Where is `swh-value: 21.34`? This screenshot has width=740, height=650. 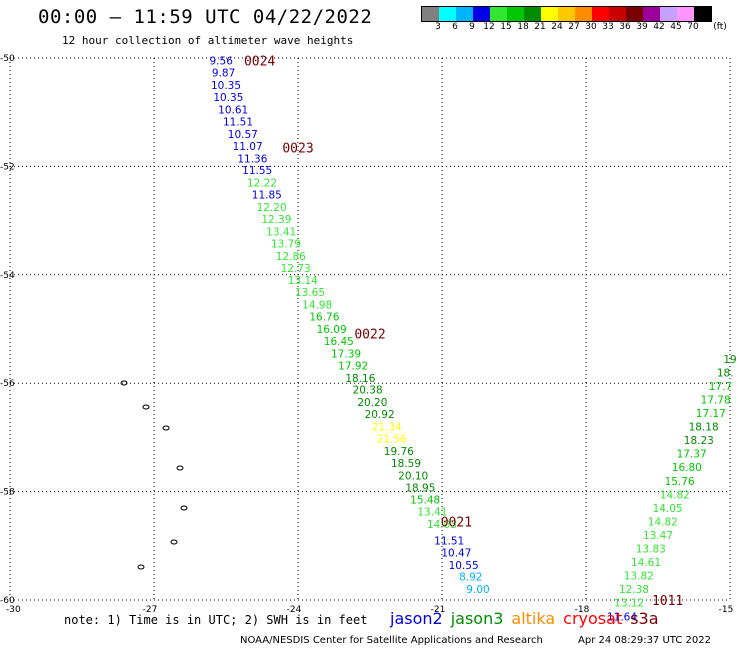 swh-value: 21.34 is located at coordinates (387, 428).